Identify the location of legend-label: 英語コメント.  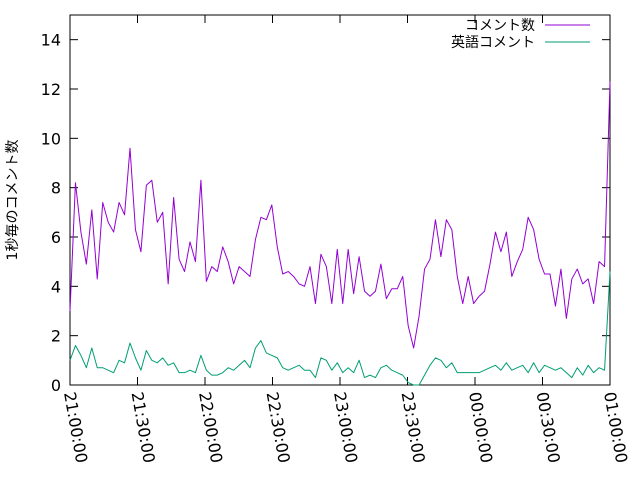
(493, 42).